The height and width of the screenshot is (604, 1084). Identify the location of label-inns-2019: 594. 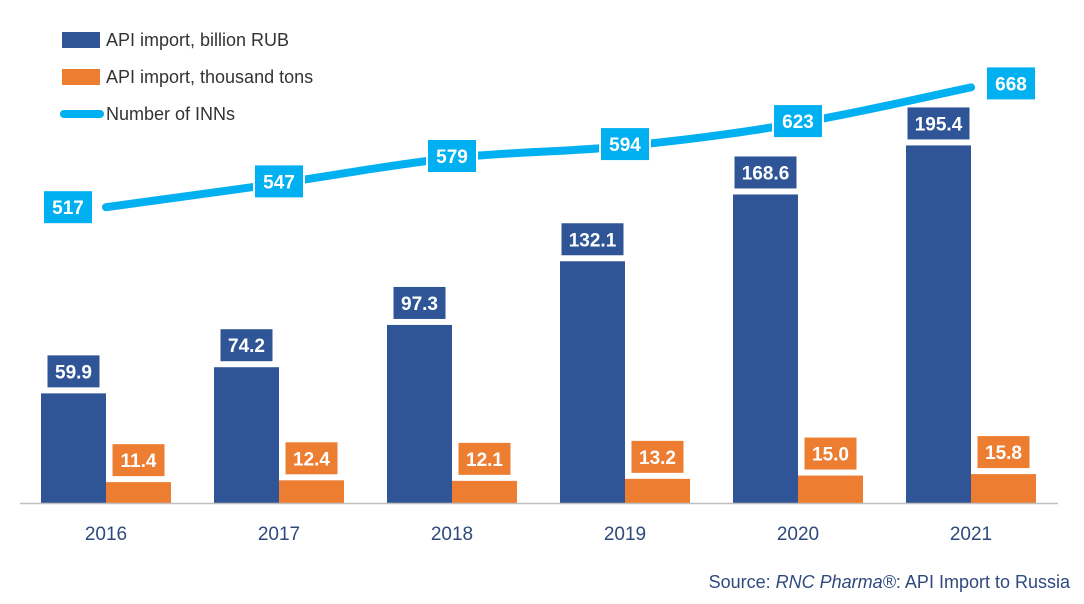
(625, 145).